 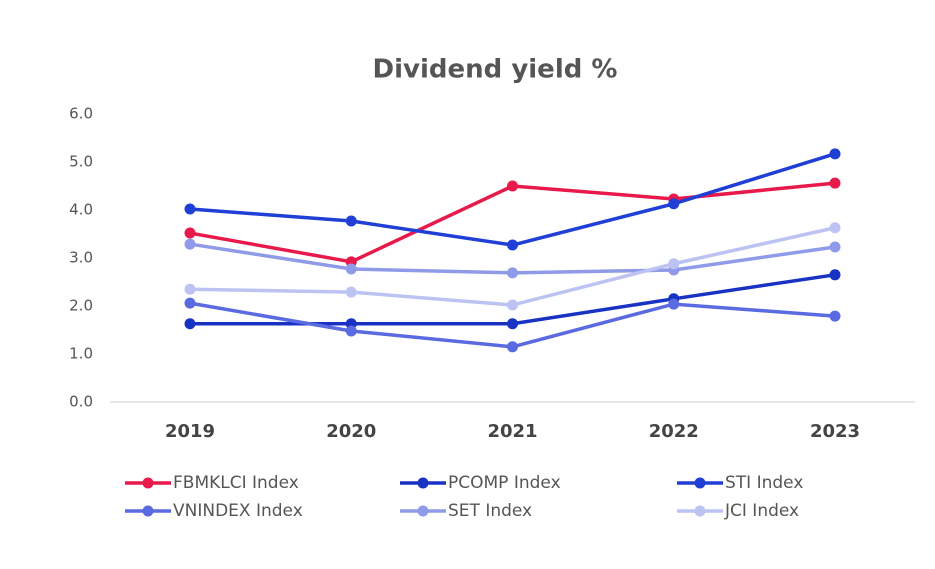 What do you see at coordinates (504, 483) in the screenshot?
I see `legend-label: PCOMP Index` at bounding box center [504, 483].